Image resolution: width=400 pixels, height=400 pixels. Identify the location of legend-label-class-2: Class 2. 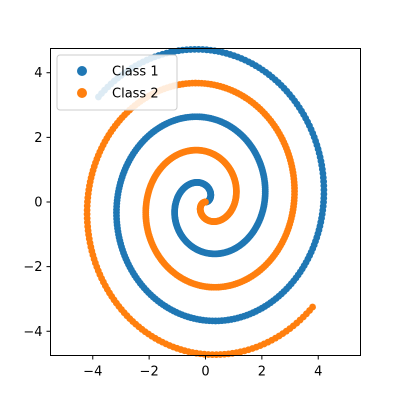
(135, 94).